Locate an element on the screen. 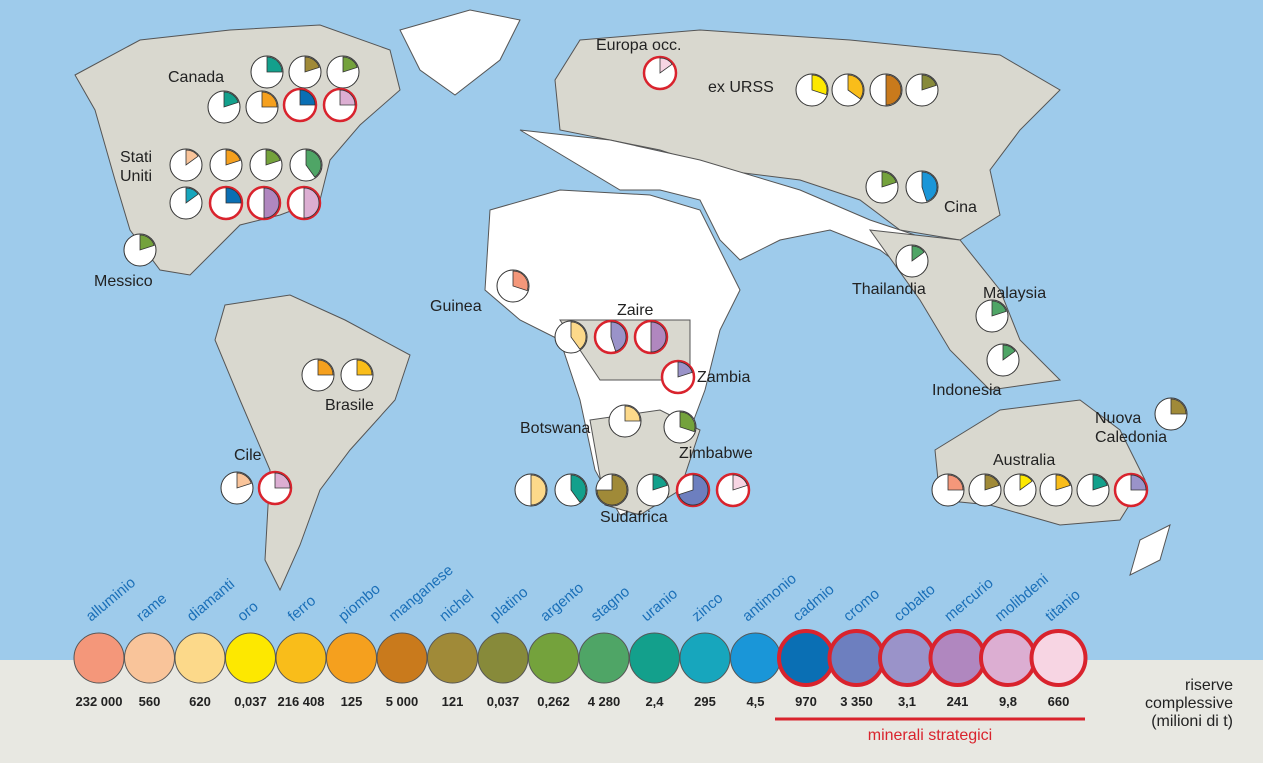 The height and width of the screenshot is (763, 1263). region-label: Cina is located at coordinates (960, 207).